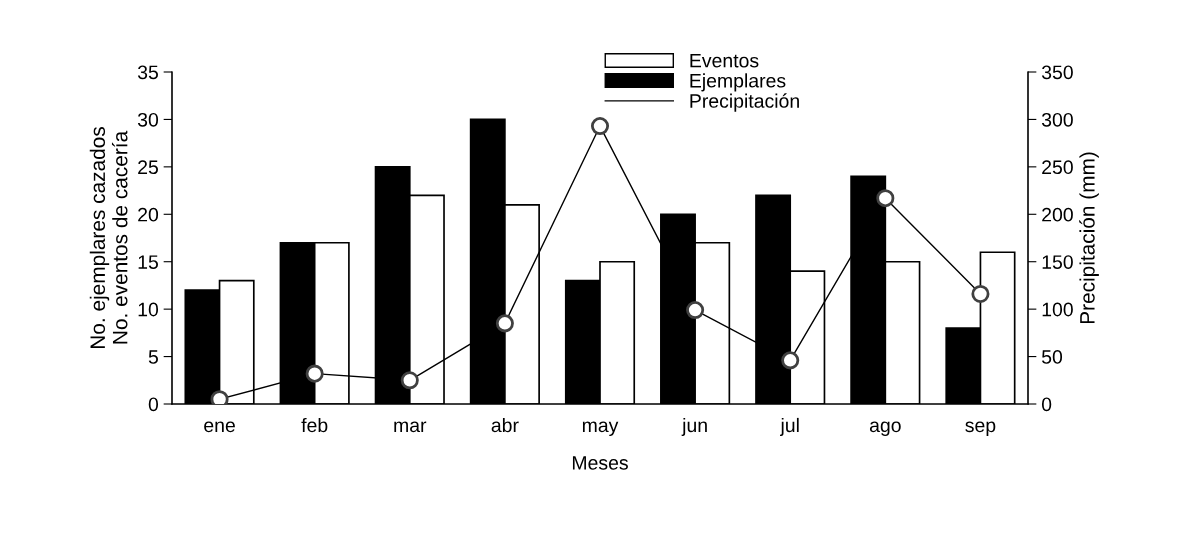 This screenshot has width=1187, height=554. What do you see at coordinates (148, 119) in the screenshot?
I see `y-tick-label: 30` at bounding box center [148, 119].